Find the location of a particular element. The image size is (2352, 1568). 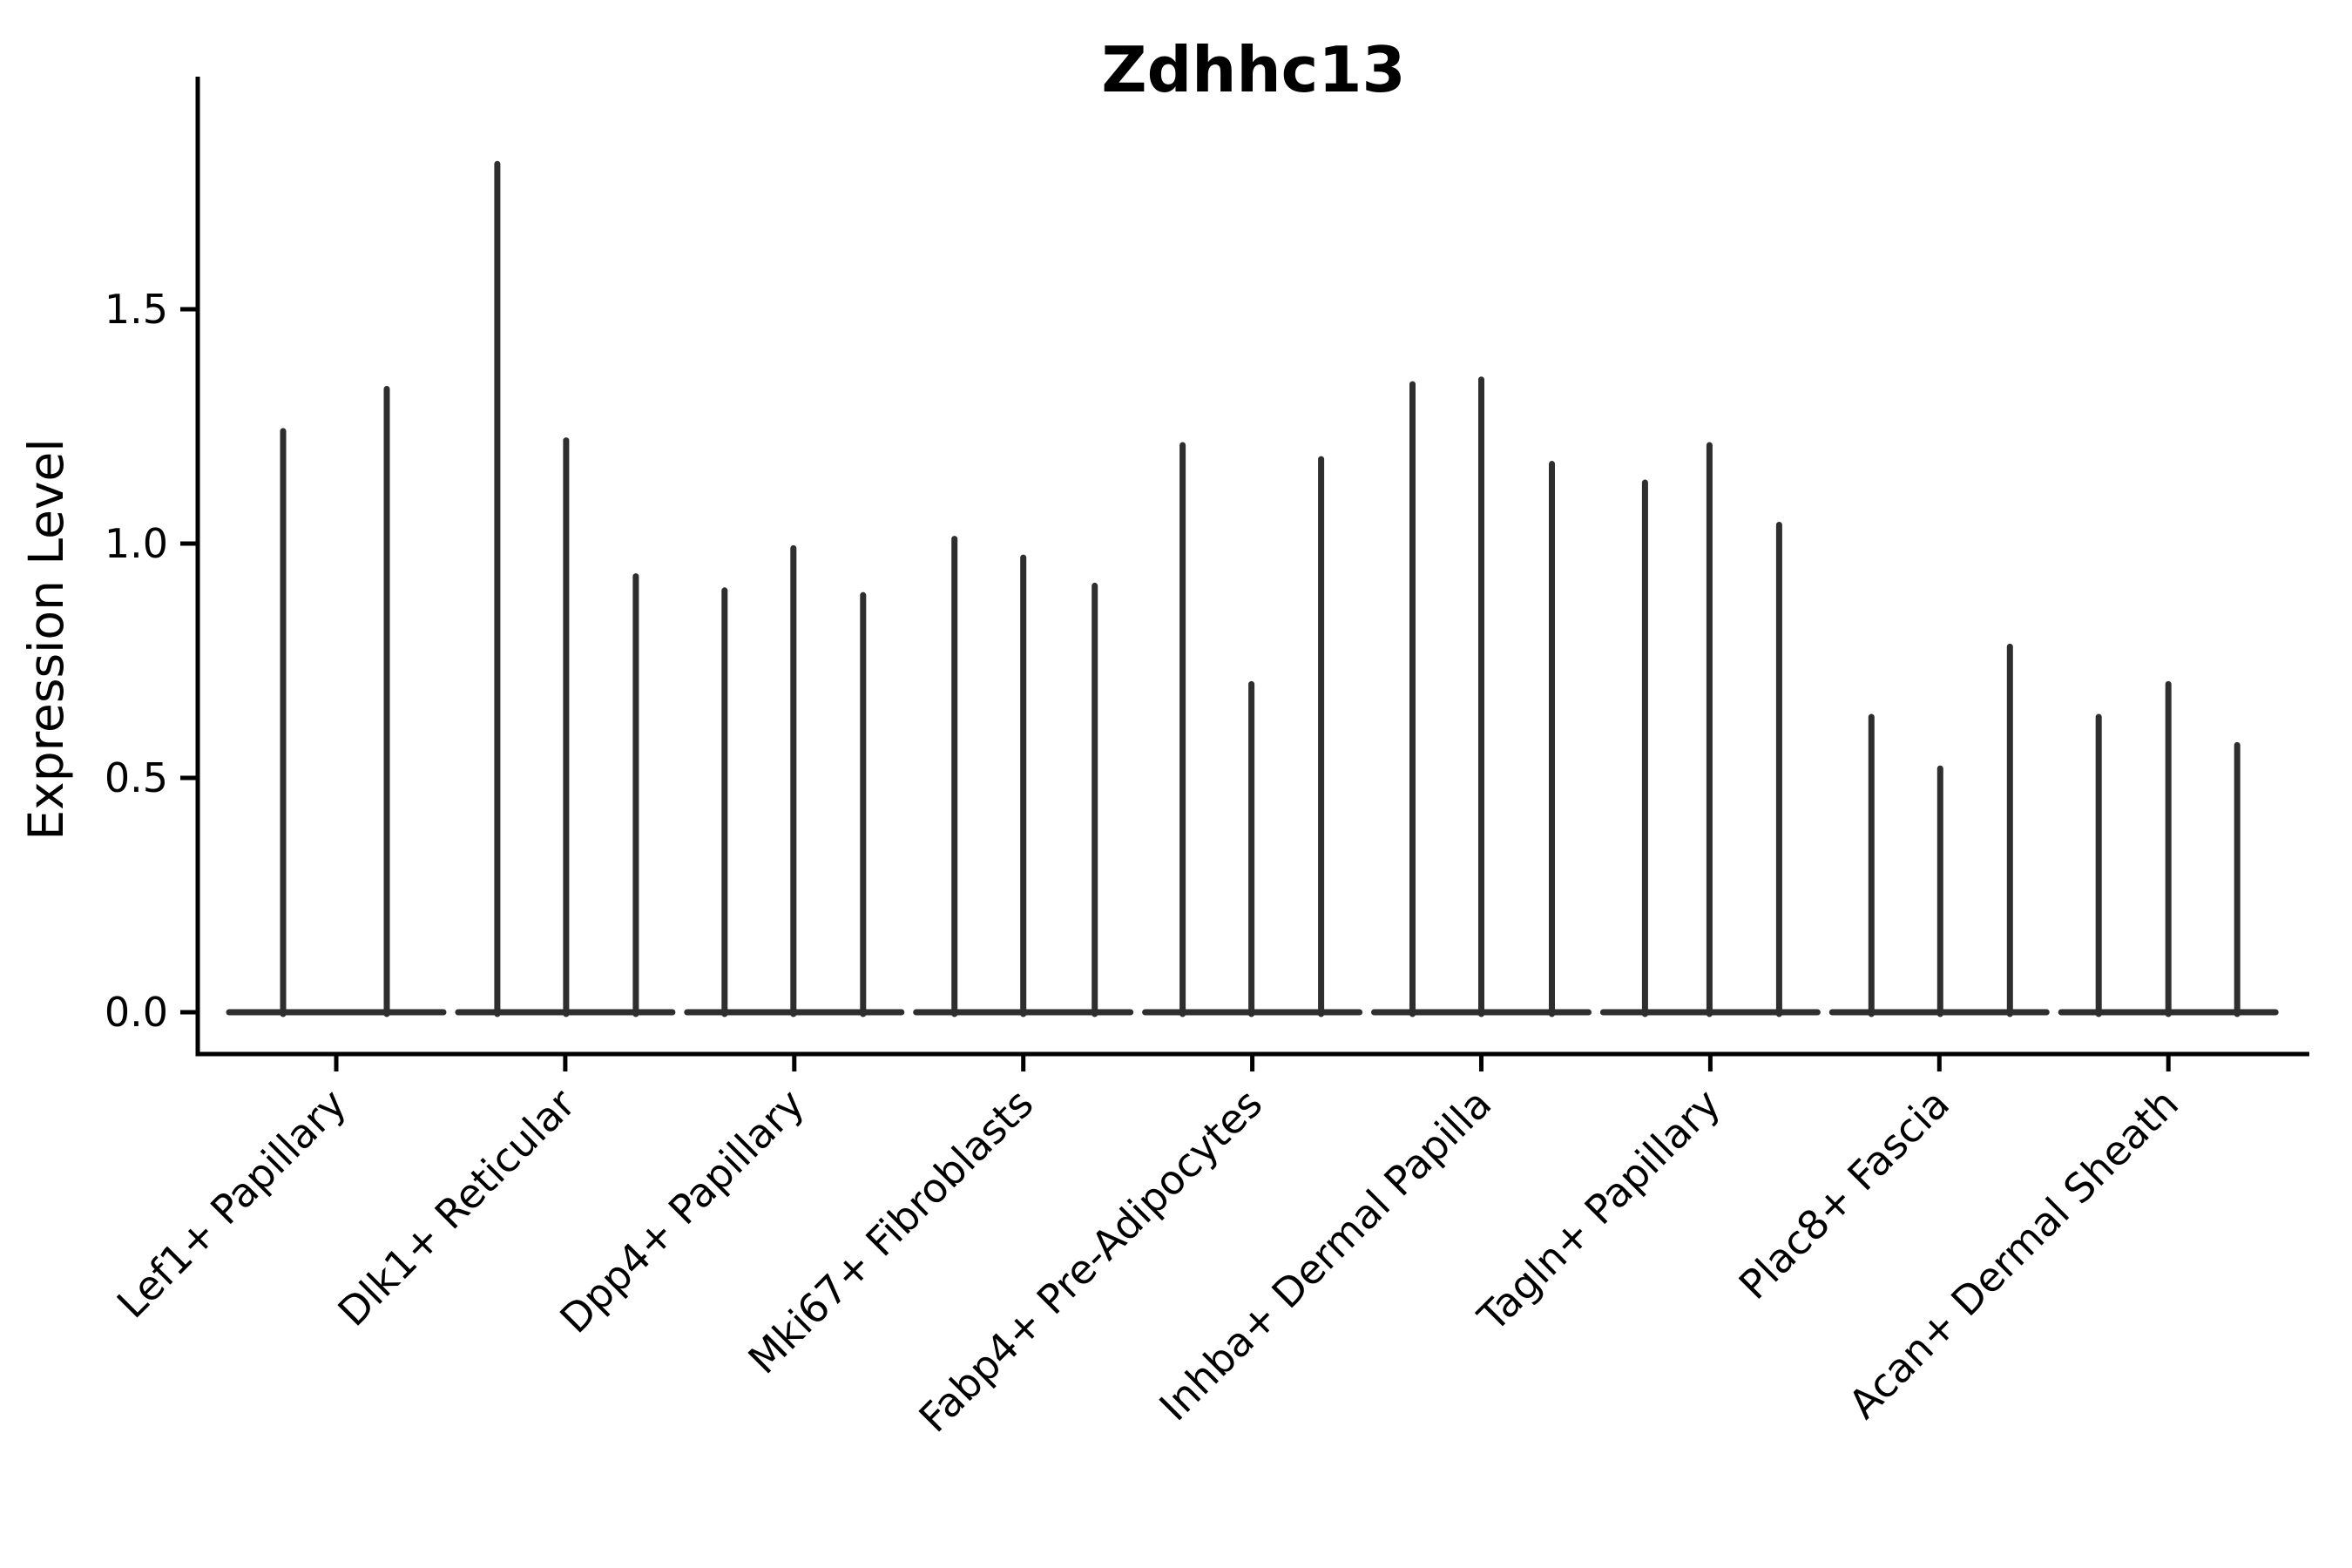

y-tick-group: 0.0 0.5 1.0 1.5 is located at coordinates (151, 661).